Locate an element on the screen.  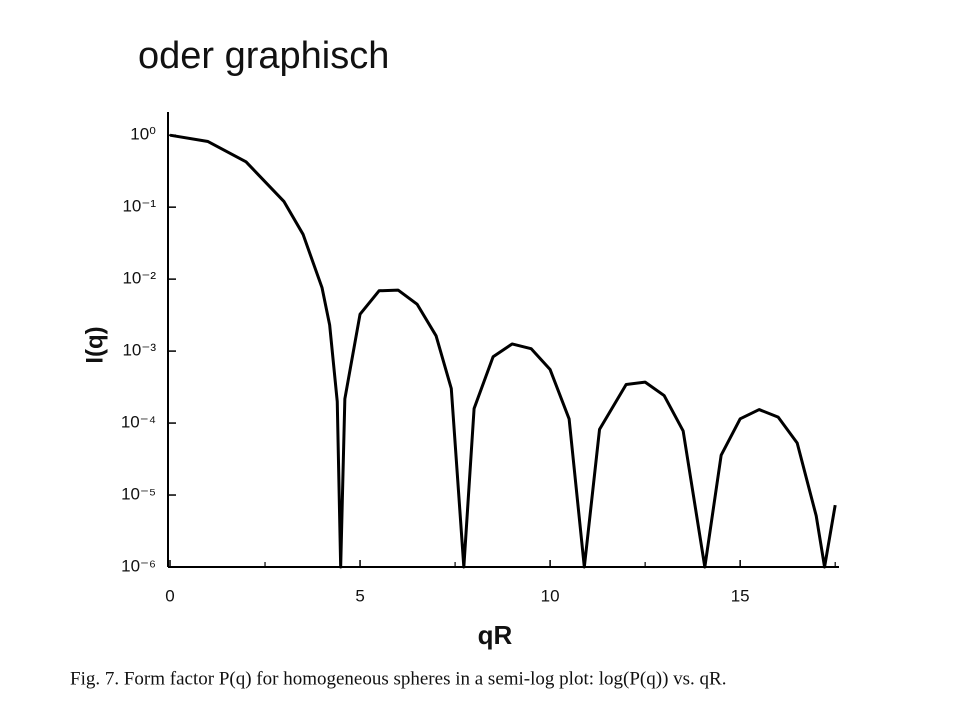
y-tick-label: 10⁻³ is located at coordinates (139, 350).